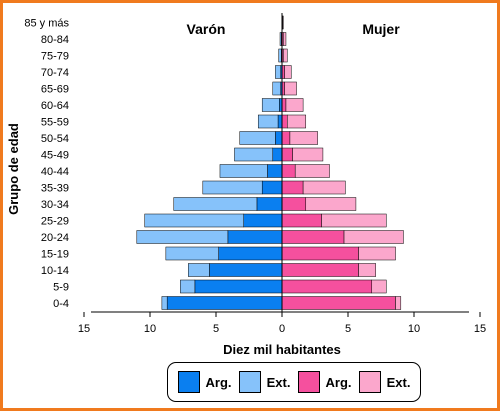 This screenshot has width=500, height=411. Describe the element at coordinates (55, 106) in the screenshot. I see `y-tick-label: 60-64` at that location.